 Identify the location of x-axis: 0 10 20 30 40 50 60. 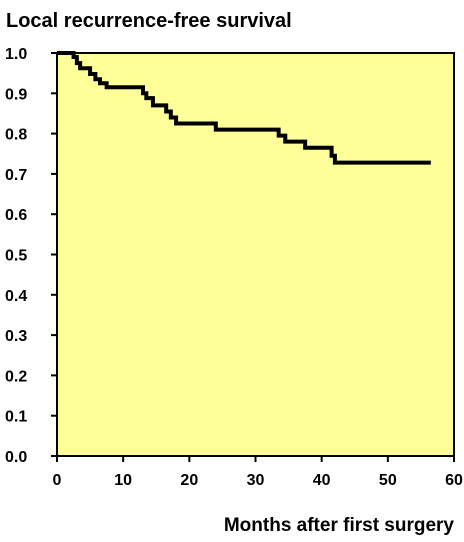
(258, 472).